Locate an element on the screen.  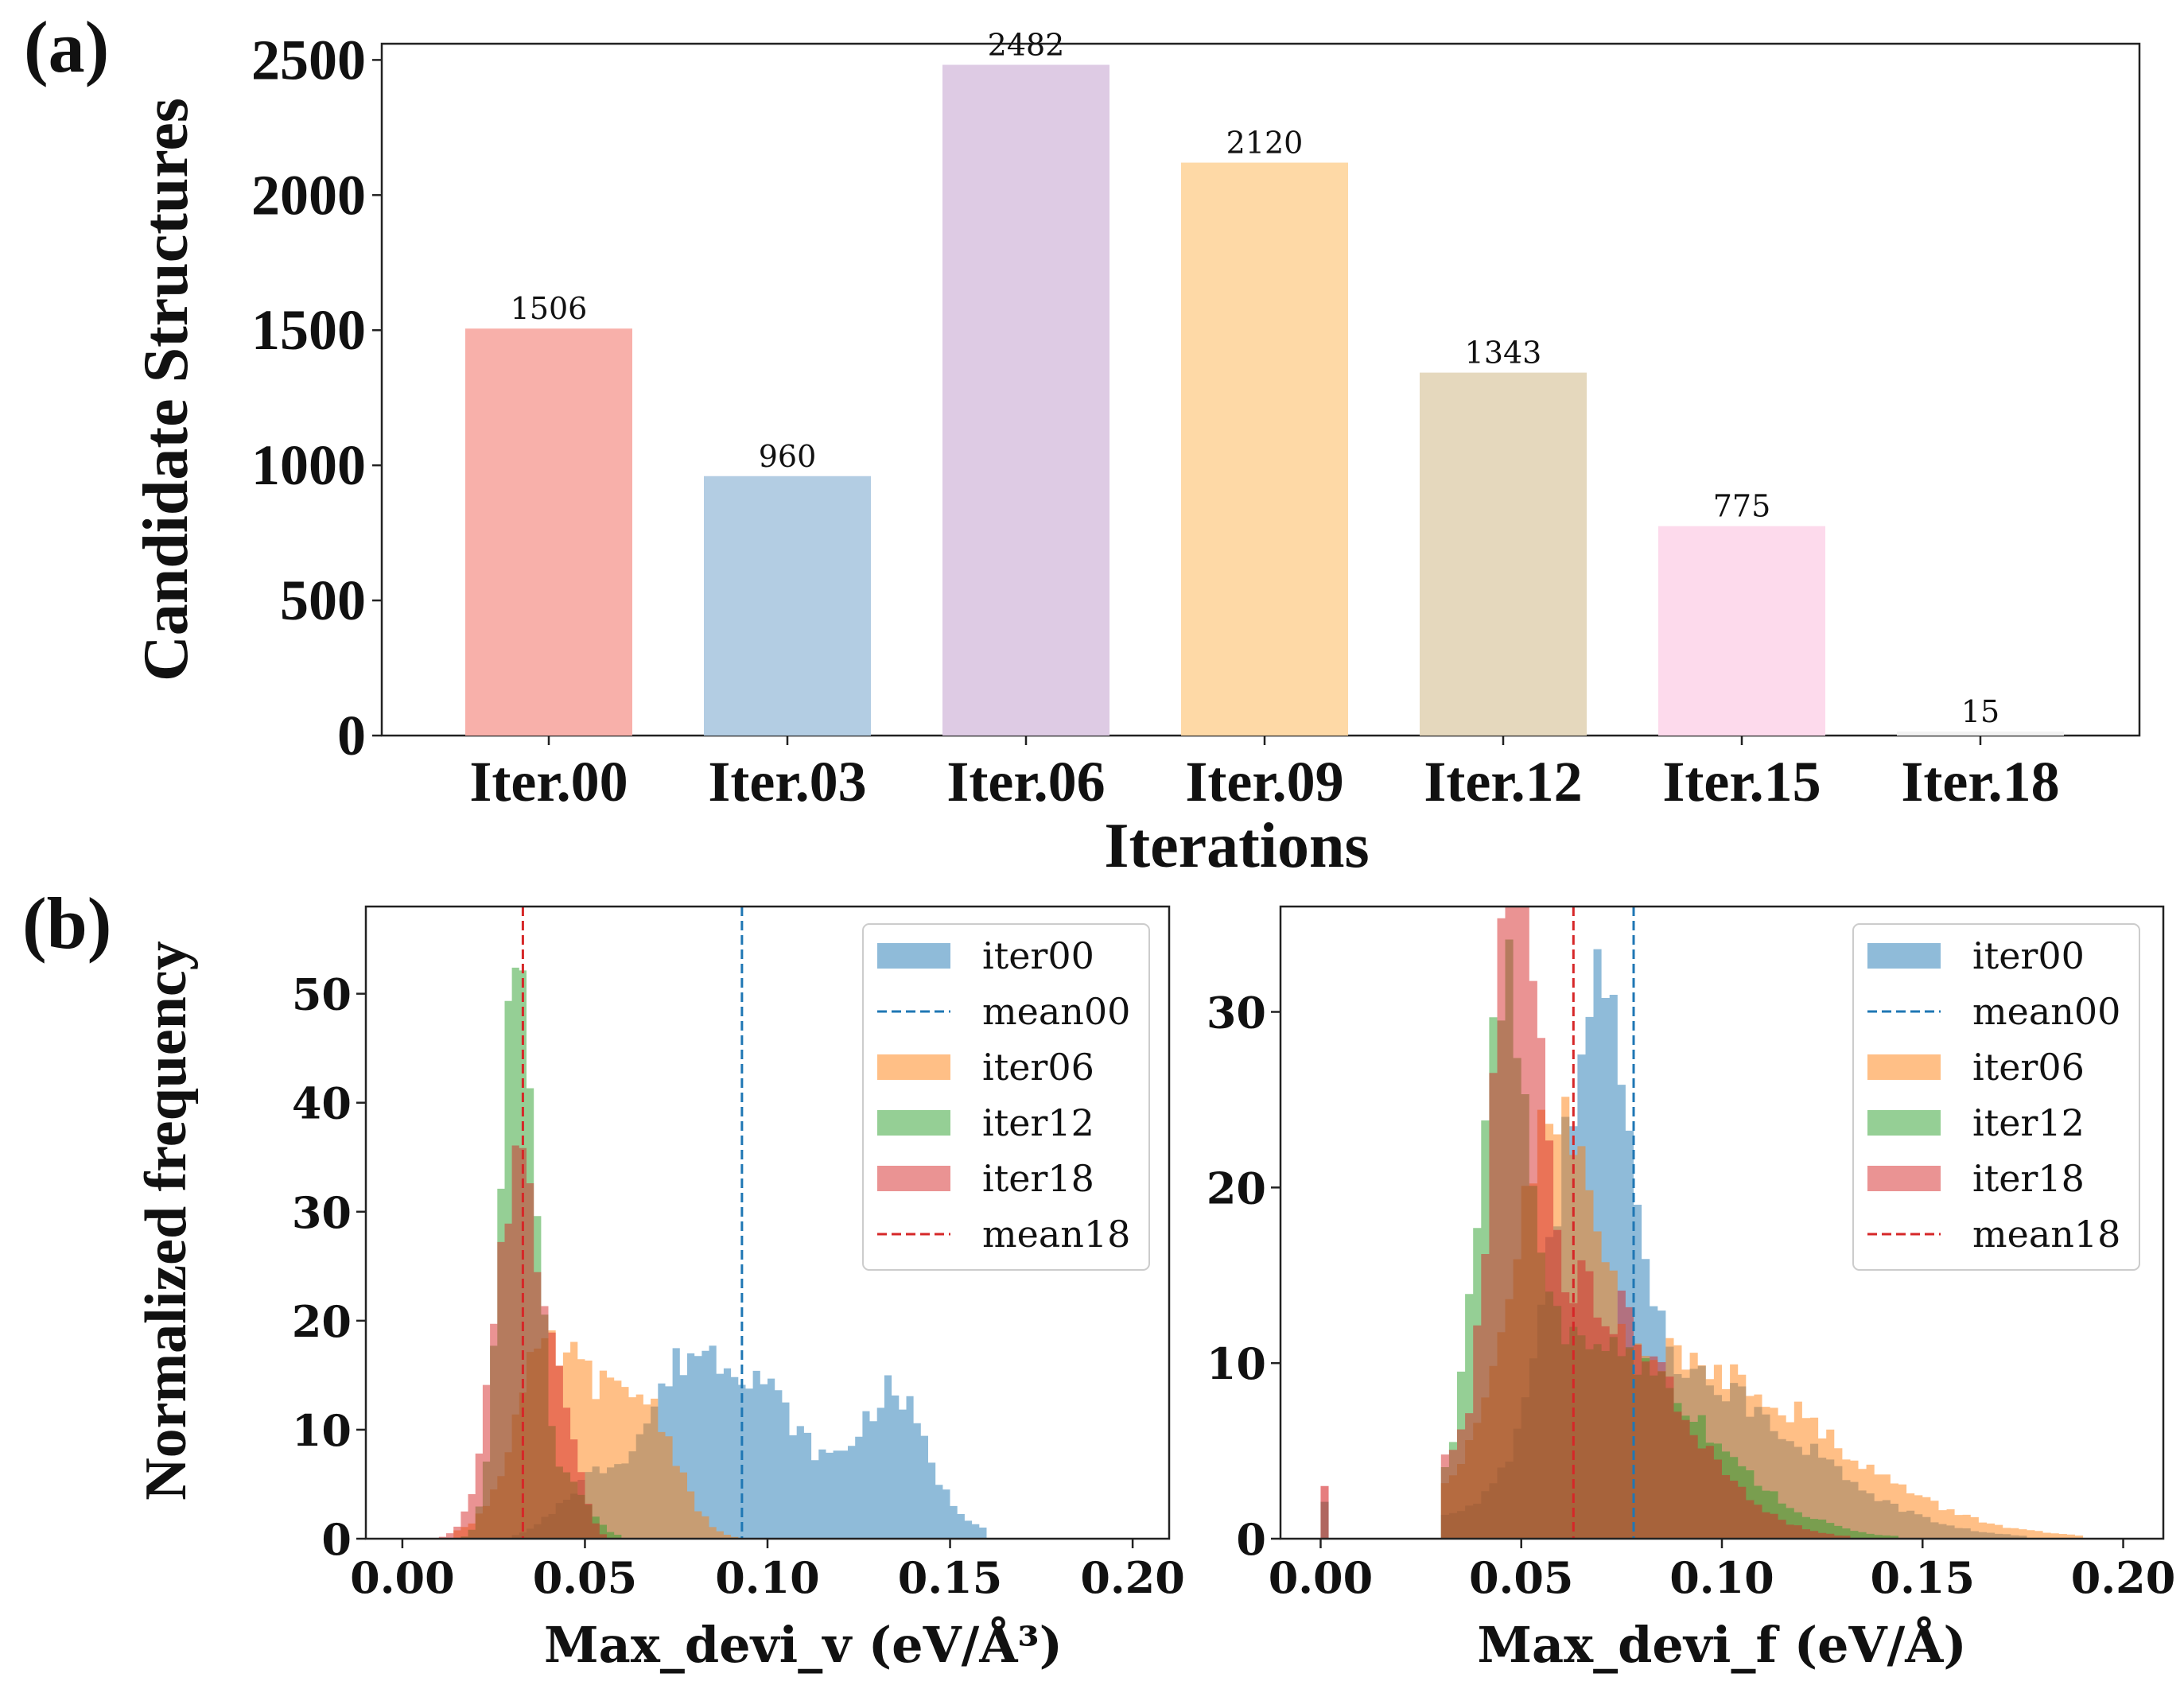
panel-label-a: (a) is located at coordinates (66, 46).